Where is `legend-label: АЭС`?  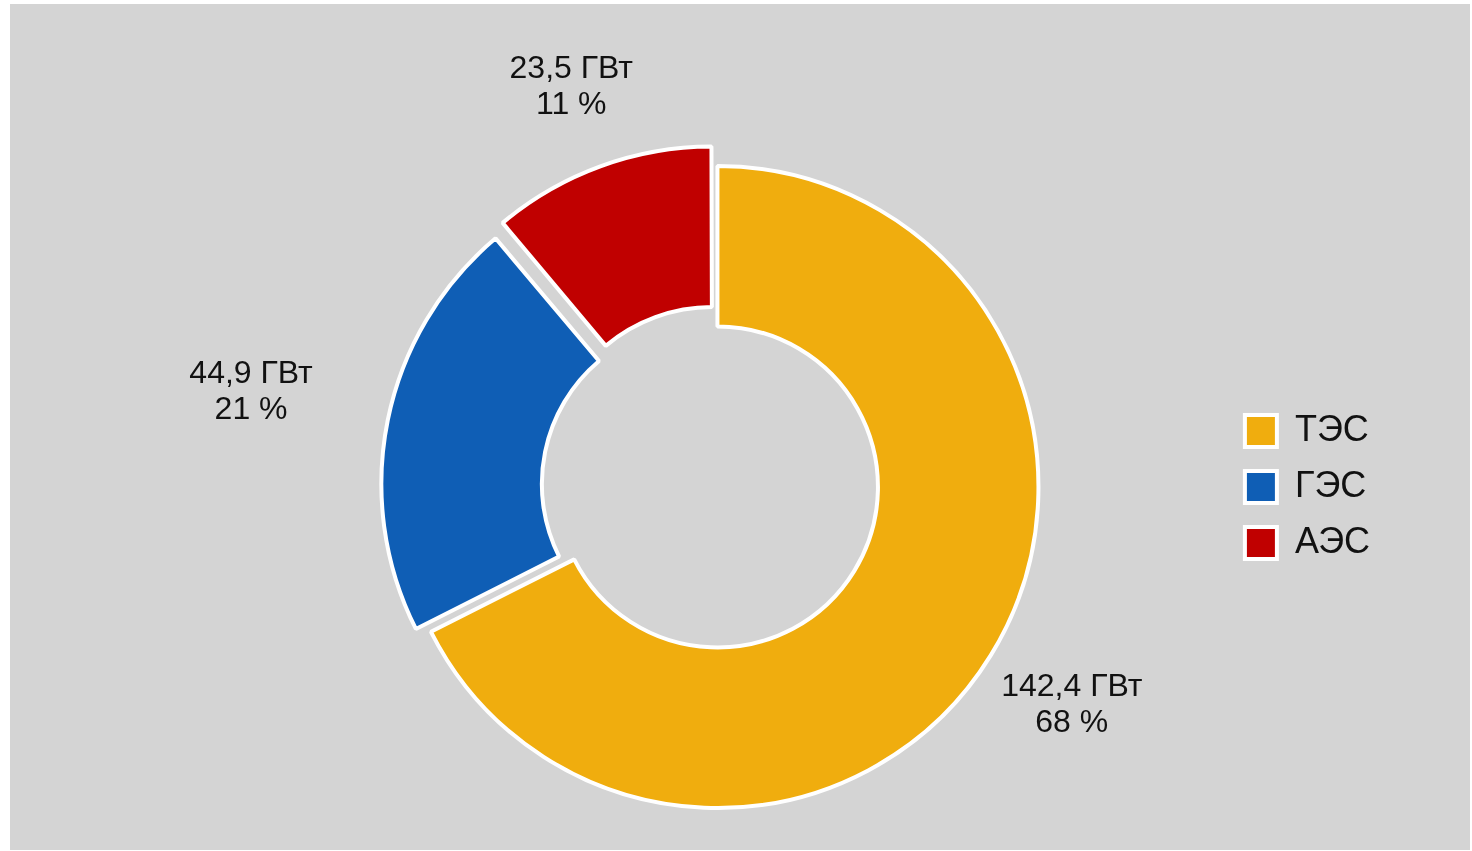 legend-label: АЭС is located at coordinates (1332, 540).